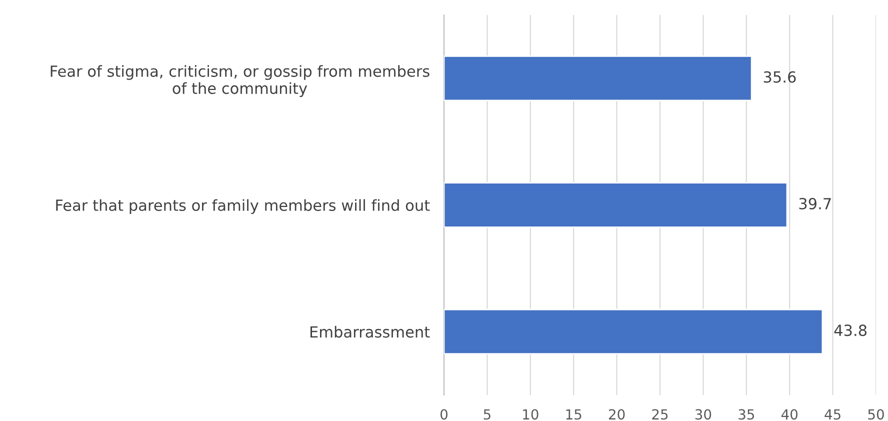 This screenshot has height=421, width=888. I want to click on x-tick-label: 0, so click(444, 414).